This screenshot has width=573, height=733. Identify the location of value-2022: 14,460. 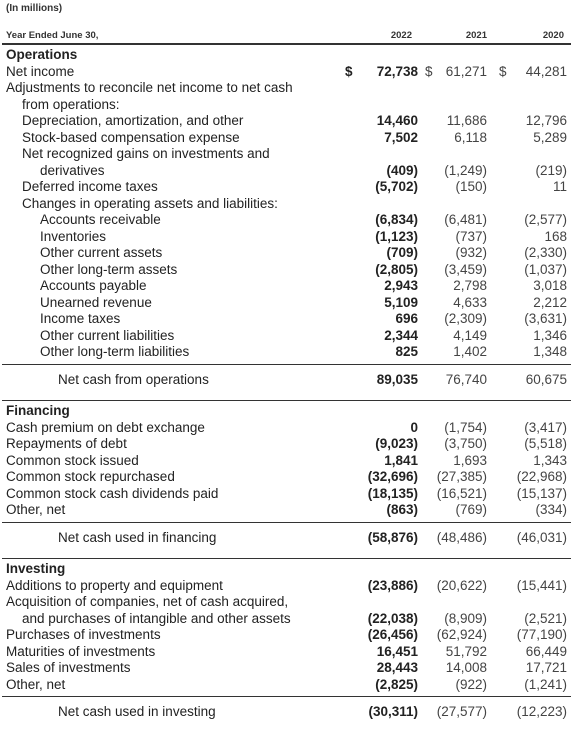
(397, 120).